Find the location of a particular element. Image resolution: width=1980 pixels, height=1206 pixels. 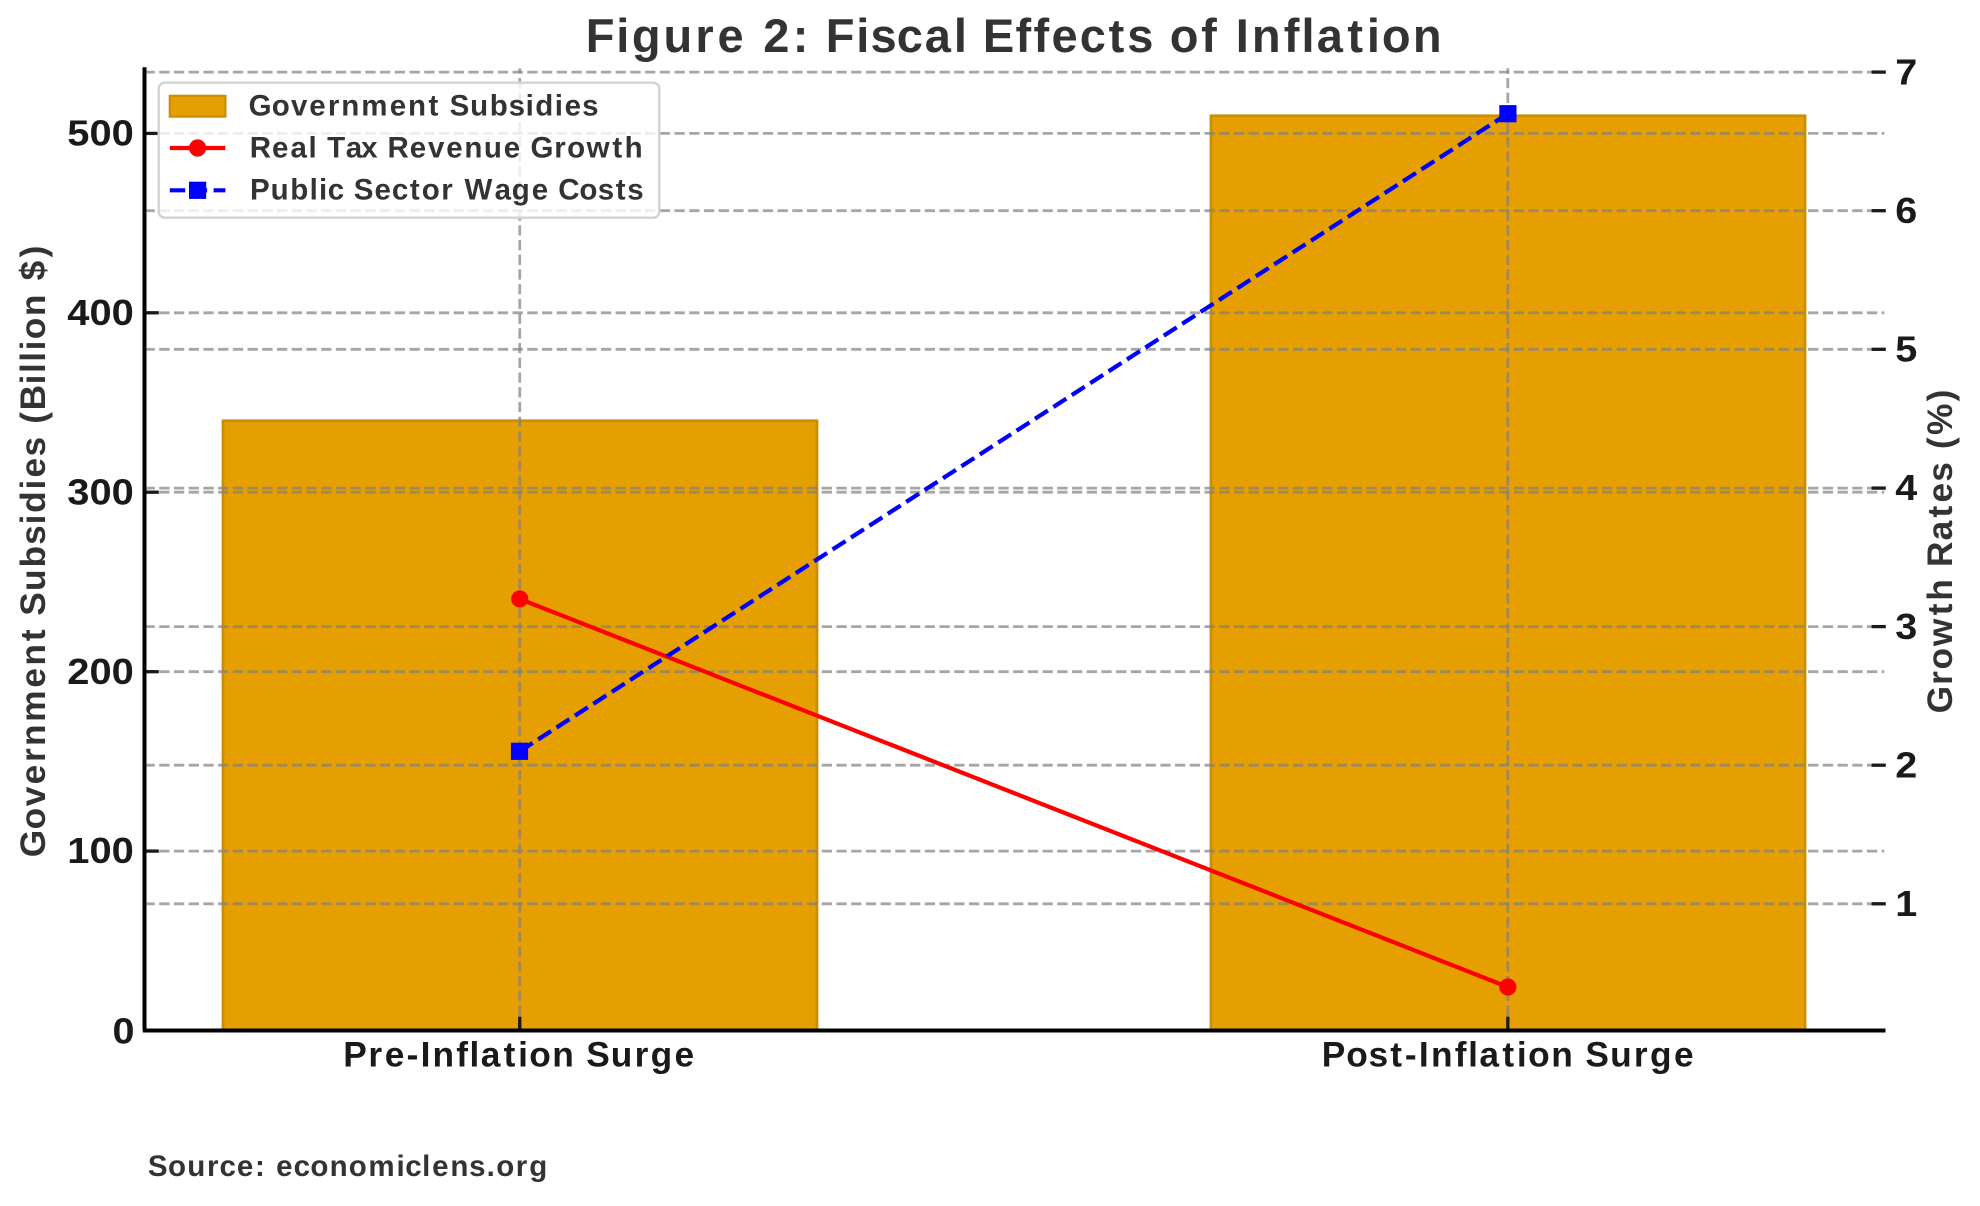

svg-text: Public Sector Wage Costs is located at coordinates (447, 190).